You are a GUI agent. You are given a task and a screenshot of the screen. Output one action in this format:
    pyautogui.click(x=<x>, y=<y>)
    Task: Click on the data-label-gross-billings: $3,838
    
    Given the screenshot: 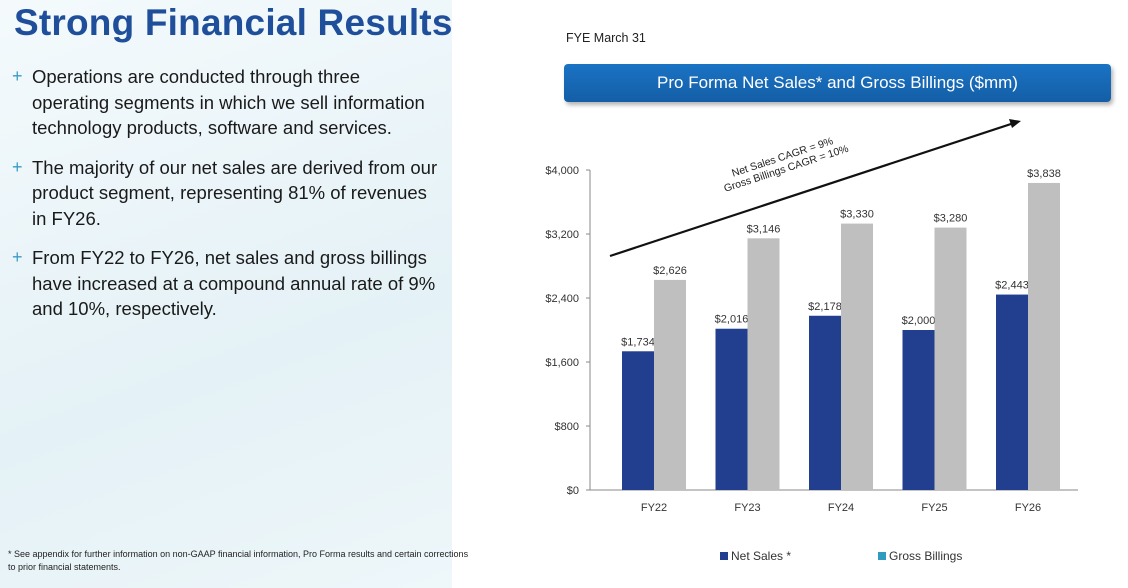 What is the action you would take?
    pyautogui.click(x=1044, y=174)
    